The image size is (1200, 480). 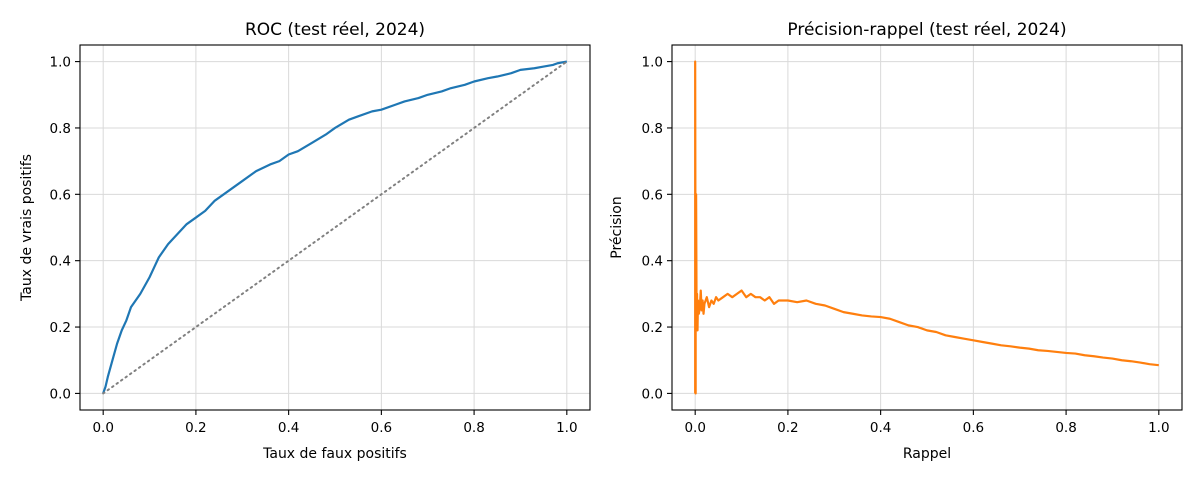 What do you see at coordinates (60, 63) in the screenshot?
I see `roc-y-tick-label: 1.0` at bounding box center [60, 63].